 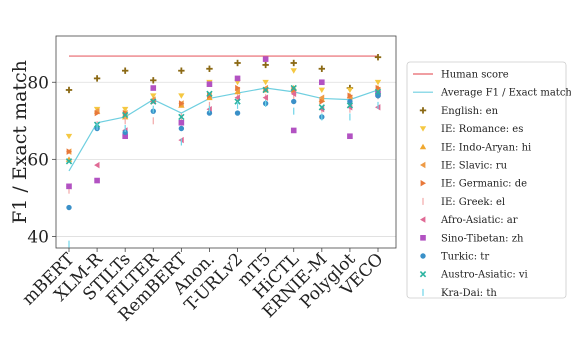 I want to click on point-sino-tibetan-zh-mt5, so click(x=265, y=59).